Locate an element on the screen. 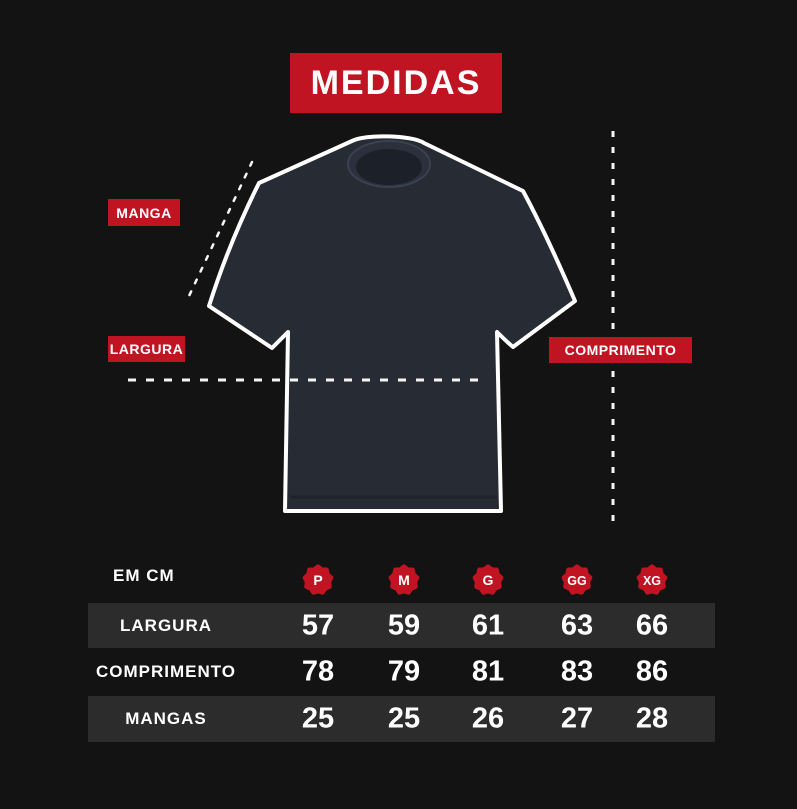  size-badge-label: M is located at coordinates (404, 580).